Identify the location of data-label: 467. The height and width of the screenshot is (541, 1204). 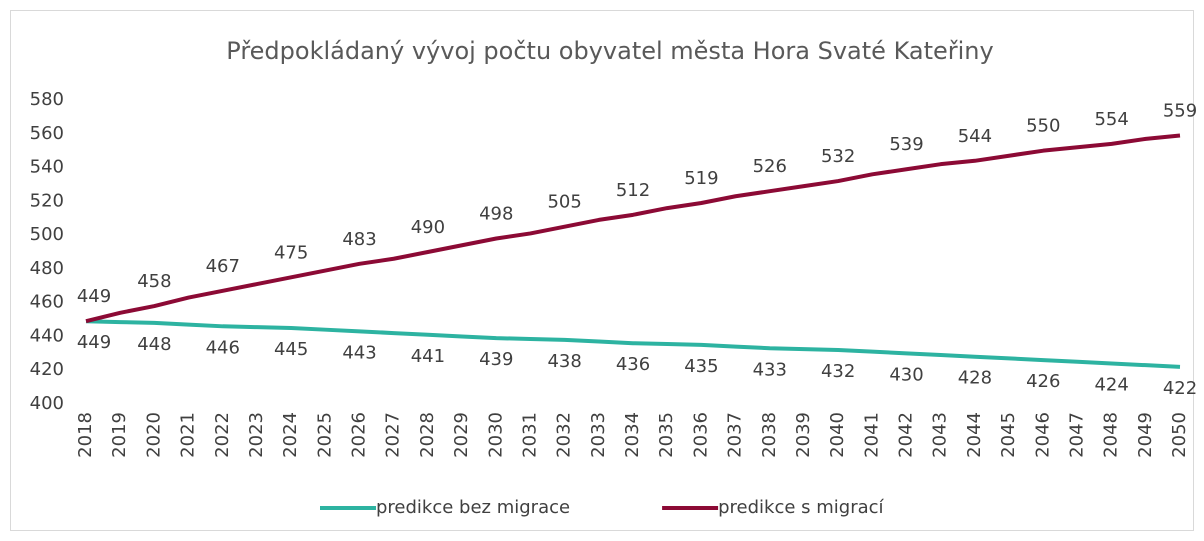
(223, 266).